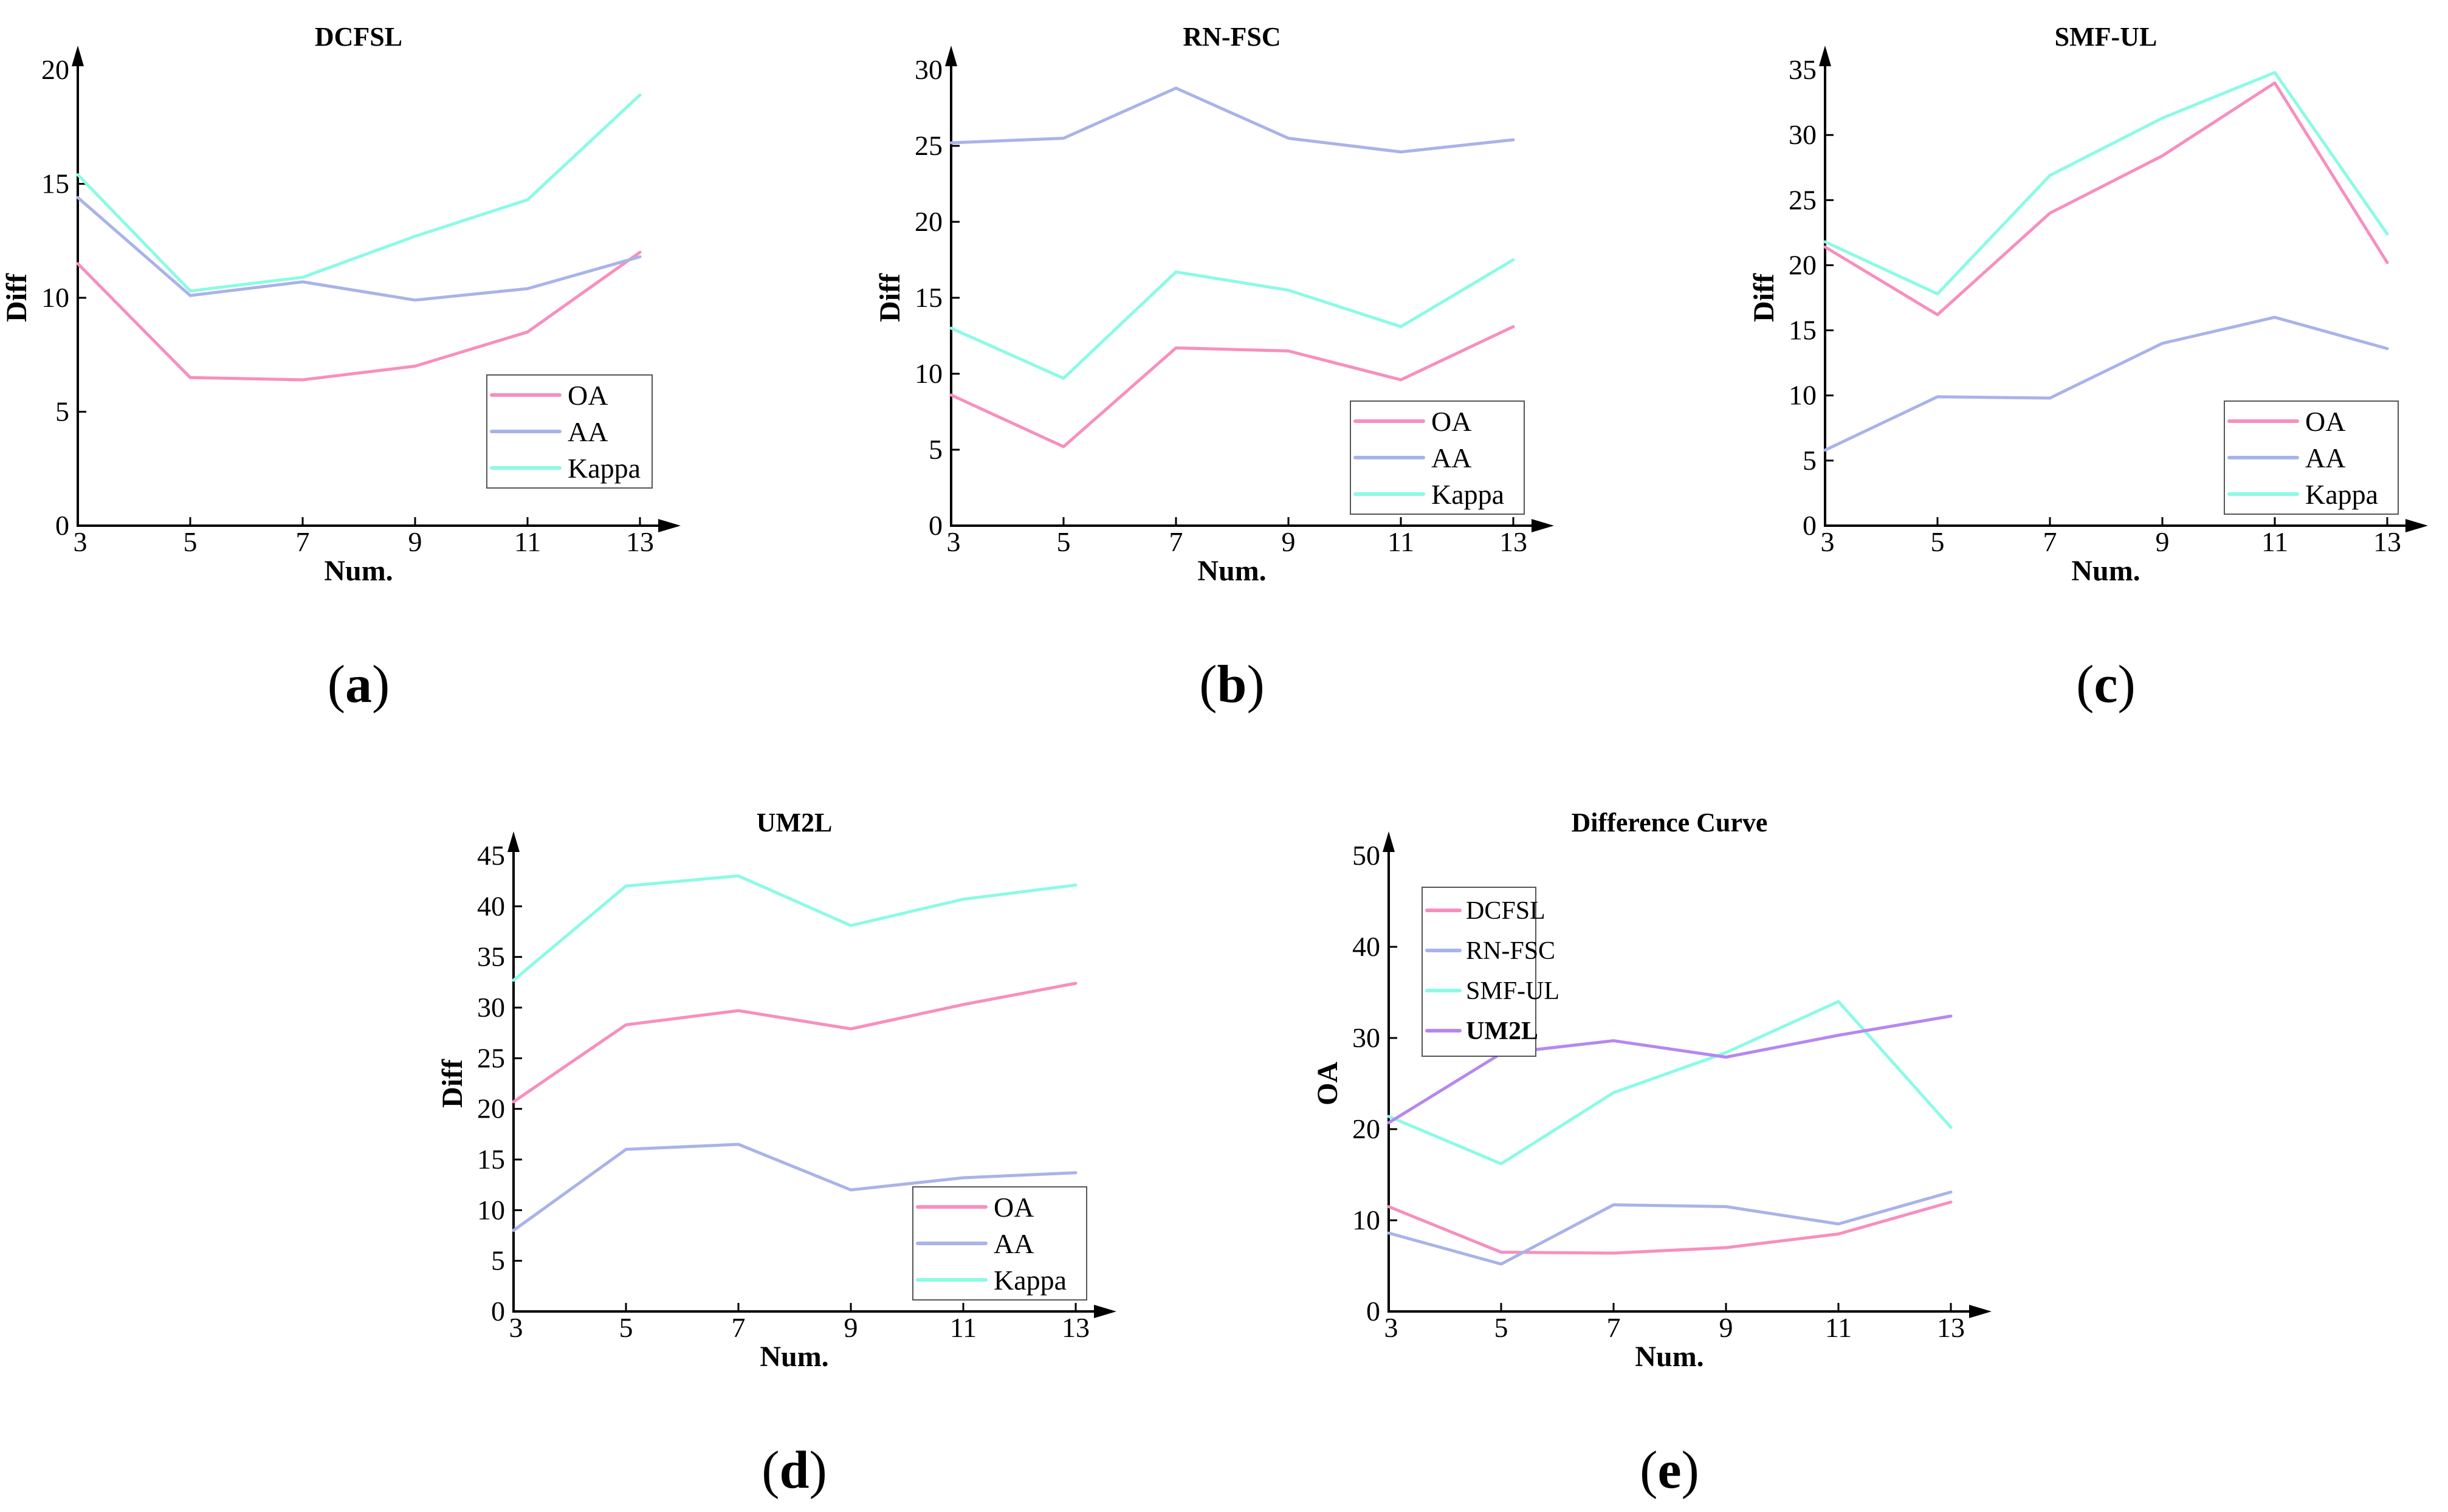  Describe the element at coordinates (795, 823) in the screenshot. I see `chart-title: UM2L` at that location.